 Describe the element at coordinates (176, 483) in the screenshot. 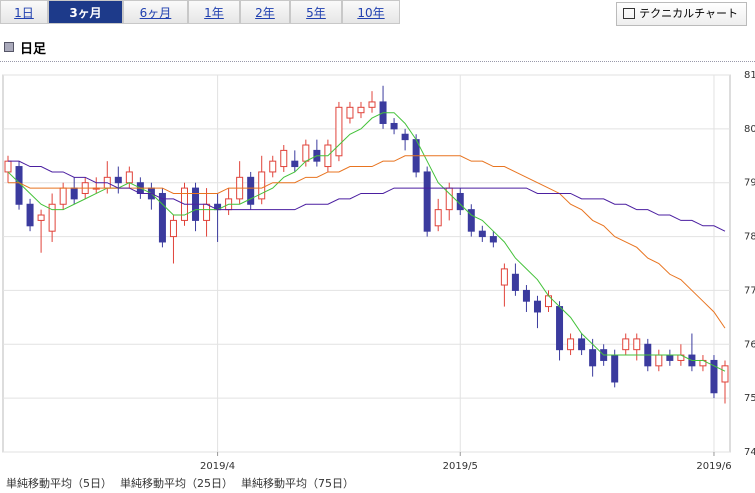

I see `legend-entry: 単純移動平均（25日）` at that location.